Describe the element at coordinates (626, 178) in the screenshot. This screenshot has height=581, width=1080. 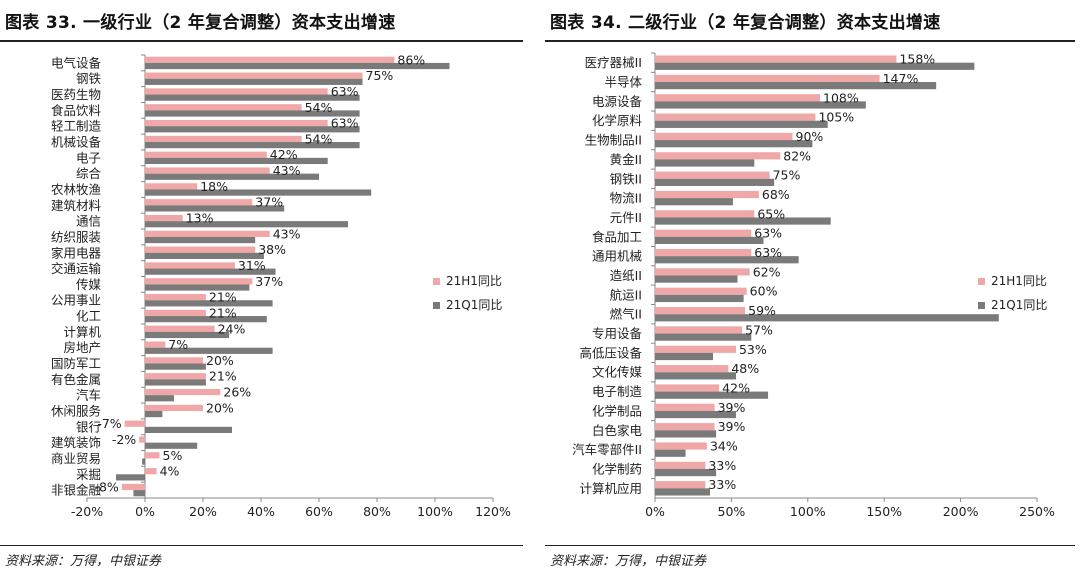
I see `right-category-label: 钢铁II` at that location.